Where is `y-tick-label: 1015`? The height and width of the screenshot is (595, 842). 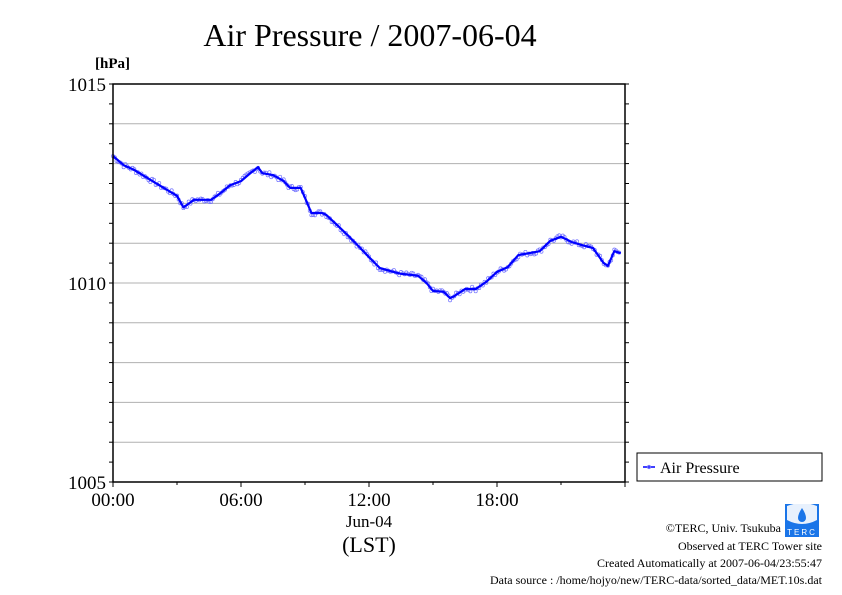 y-tick-label: 1015 is located at coordinates (87, 85).